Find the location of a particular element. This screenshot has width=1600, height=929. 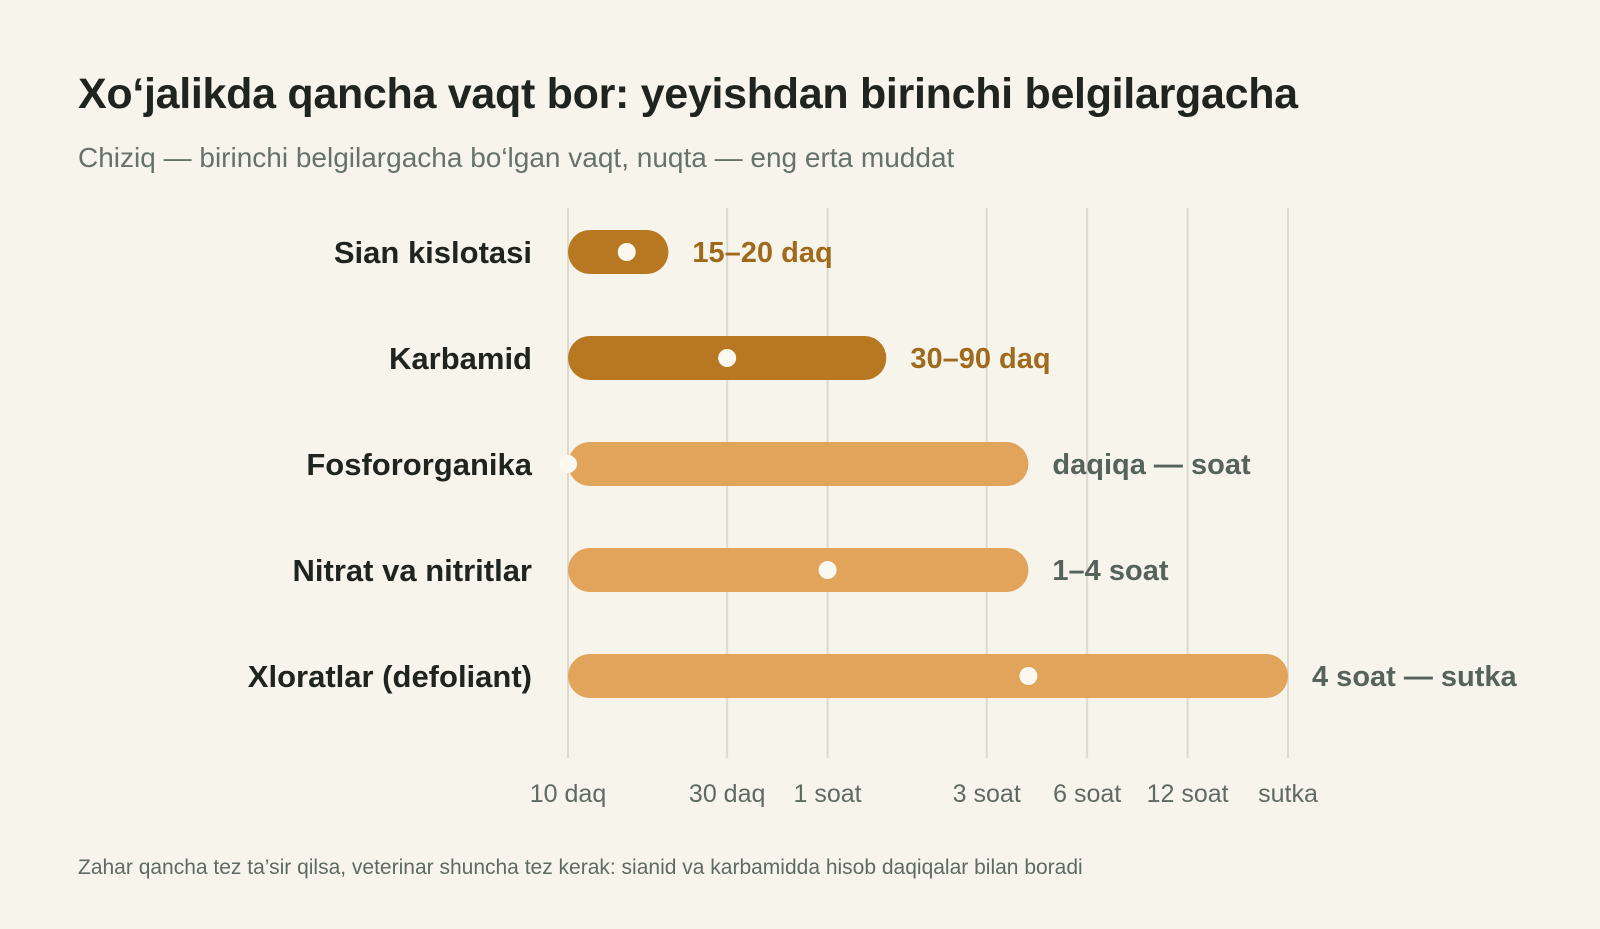

value-label: daqiqa — soat is located at coordinates (1151, 465).